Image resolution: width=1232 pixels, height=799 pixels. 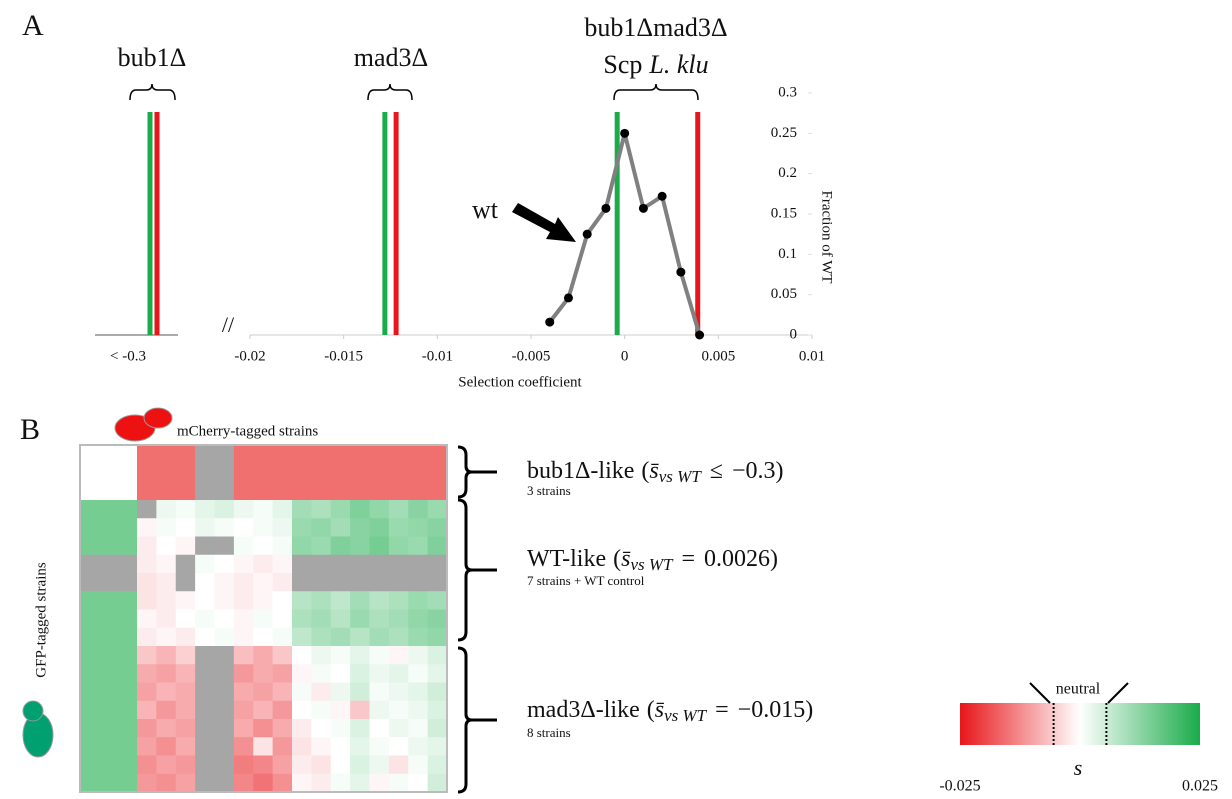 What do you see at coordinates (688, 559) in the screenshot?
I see `formula-part: =` at bounding box center [688, 559].